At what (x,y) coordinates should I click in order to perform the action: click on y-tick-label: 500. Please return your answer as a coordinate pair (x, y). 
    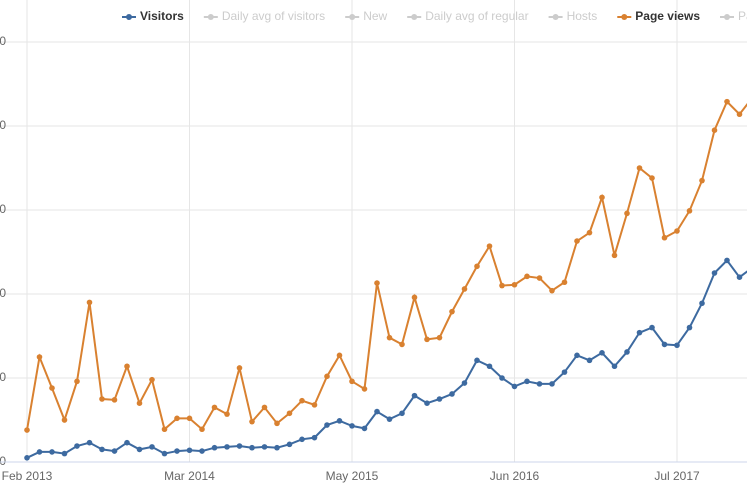
    Looking at the image, I should click on (3, 41).